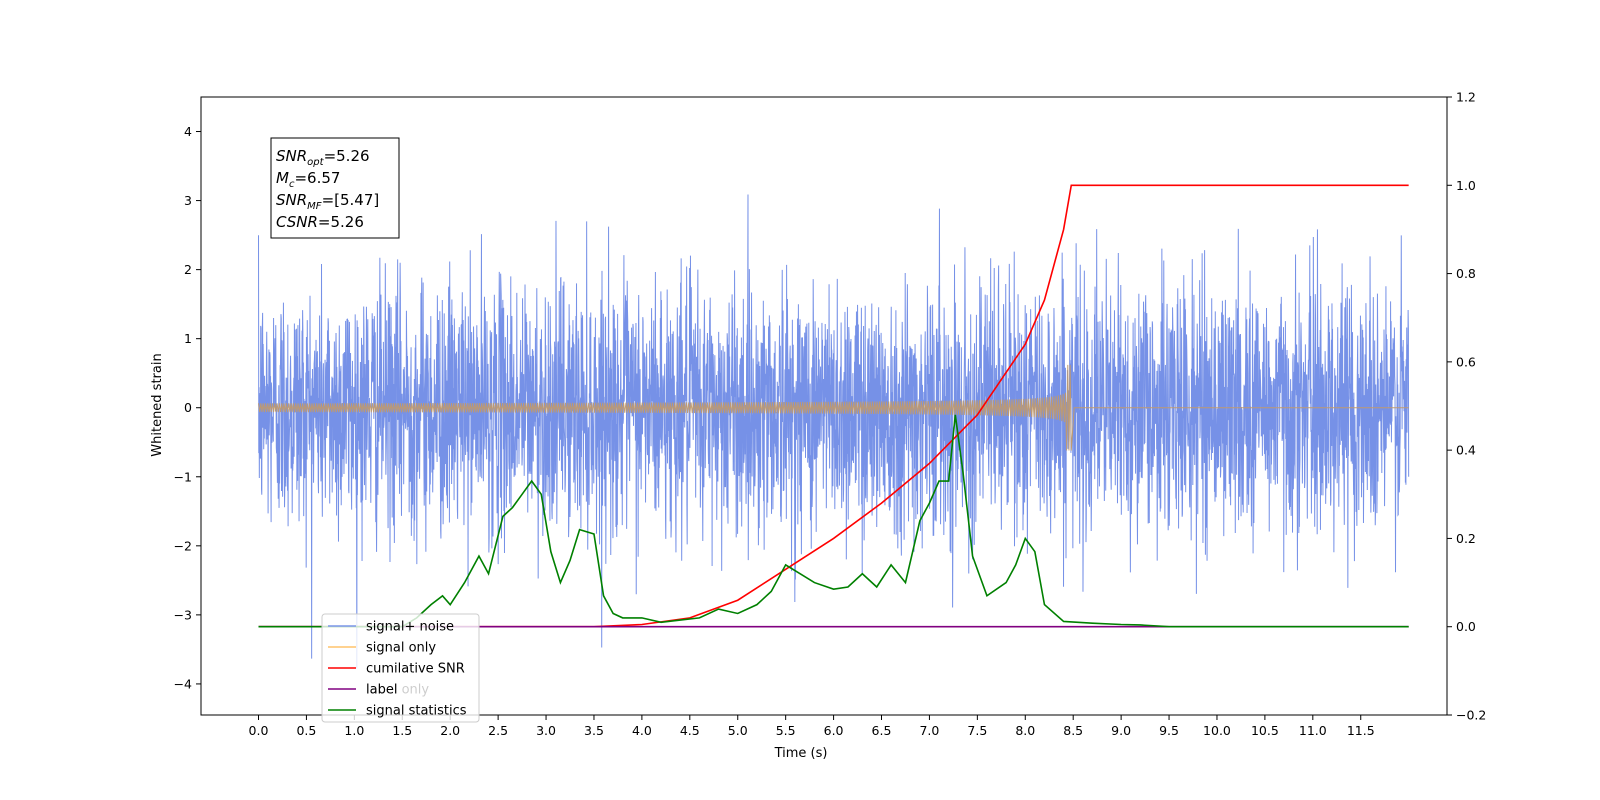  What do you see at coordinates (188, 269) in the screenshot?
I see `y-tick-label: 2` at bounding box center [188, 269].